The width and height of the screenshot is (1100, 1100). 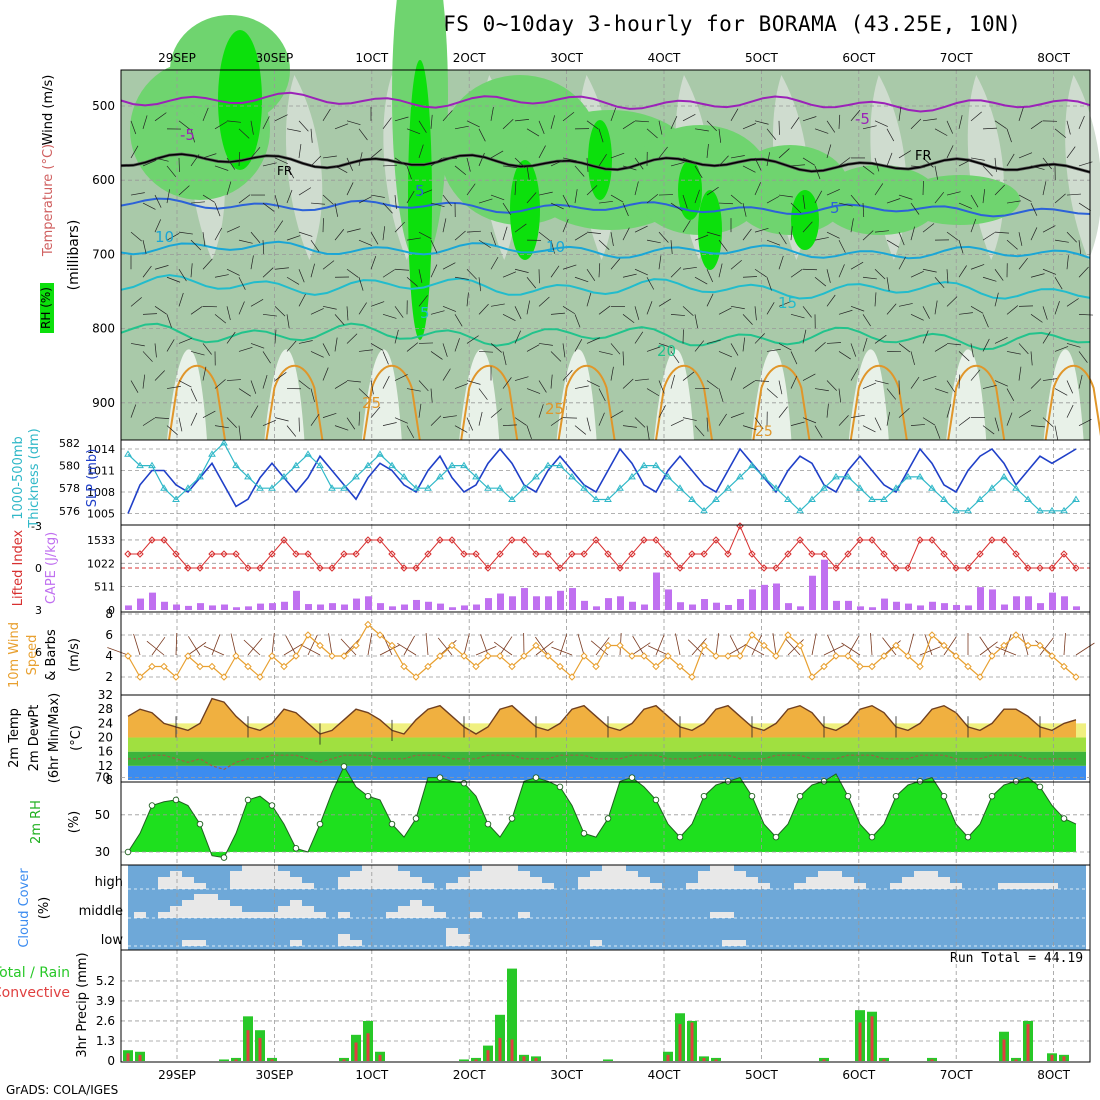 What do you see at coordinates (103, 106) in the screenshot?
I see `upper-tick-label: 500` at bounding box center [103, 106].